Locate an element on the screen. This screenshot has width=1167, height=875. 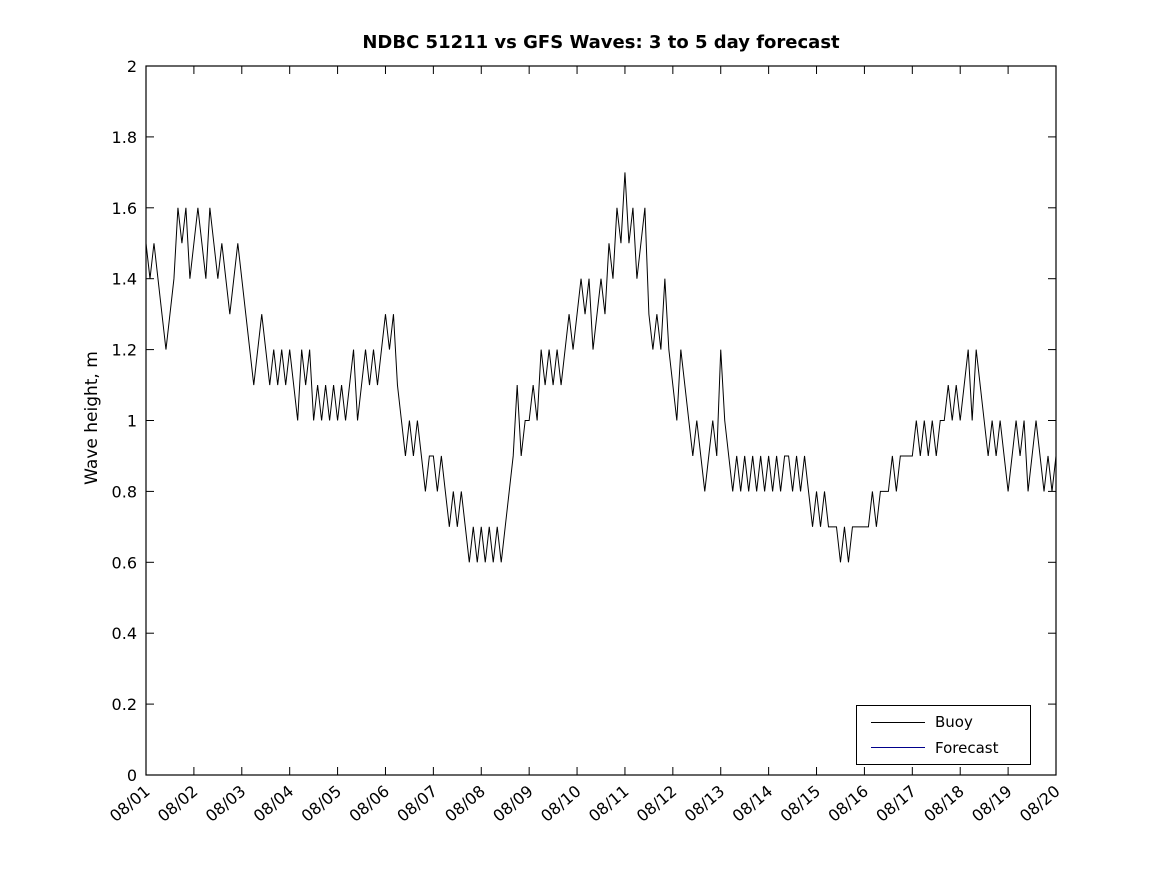
x-tick-label: 08/05 is located at coordinates (322, 804).